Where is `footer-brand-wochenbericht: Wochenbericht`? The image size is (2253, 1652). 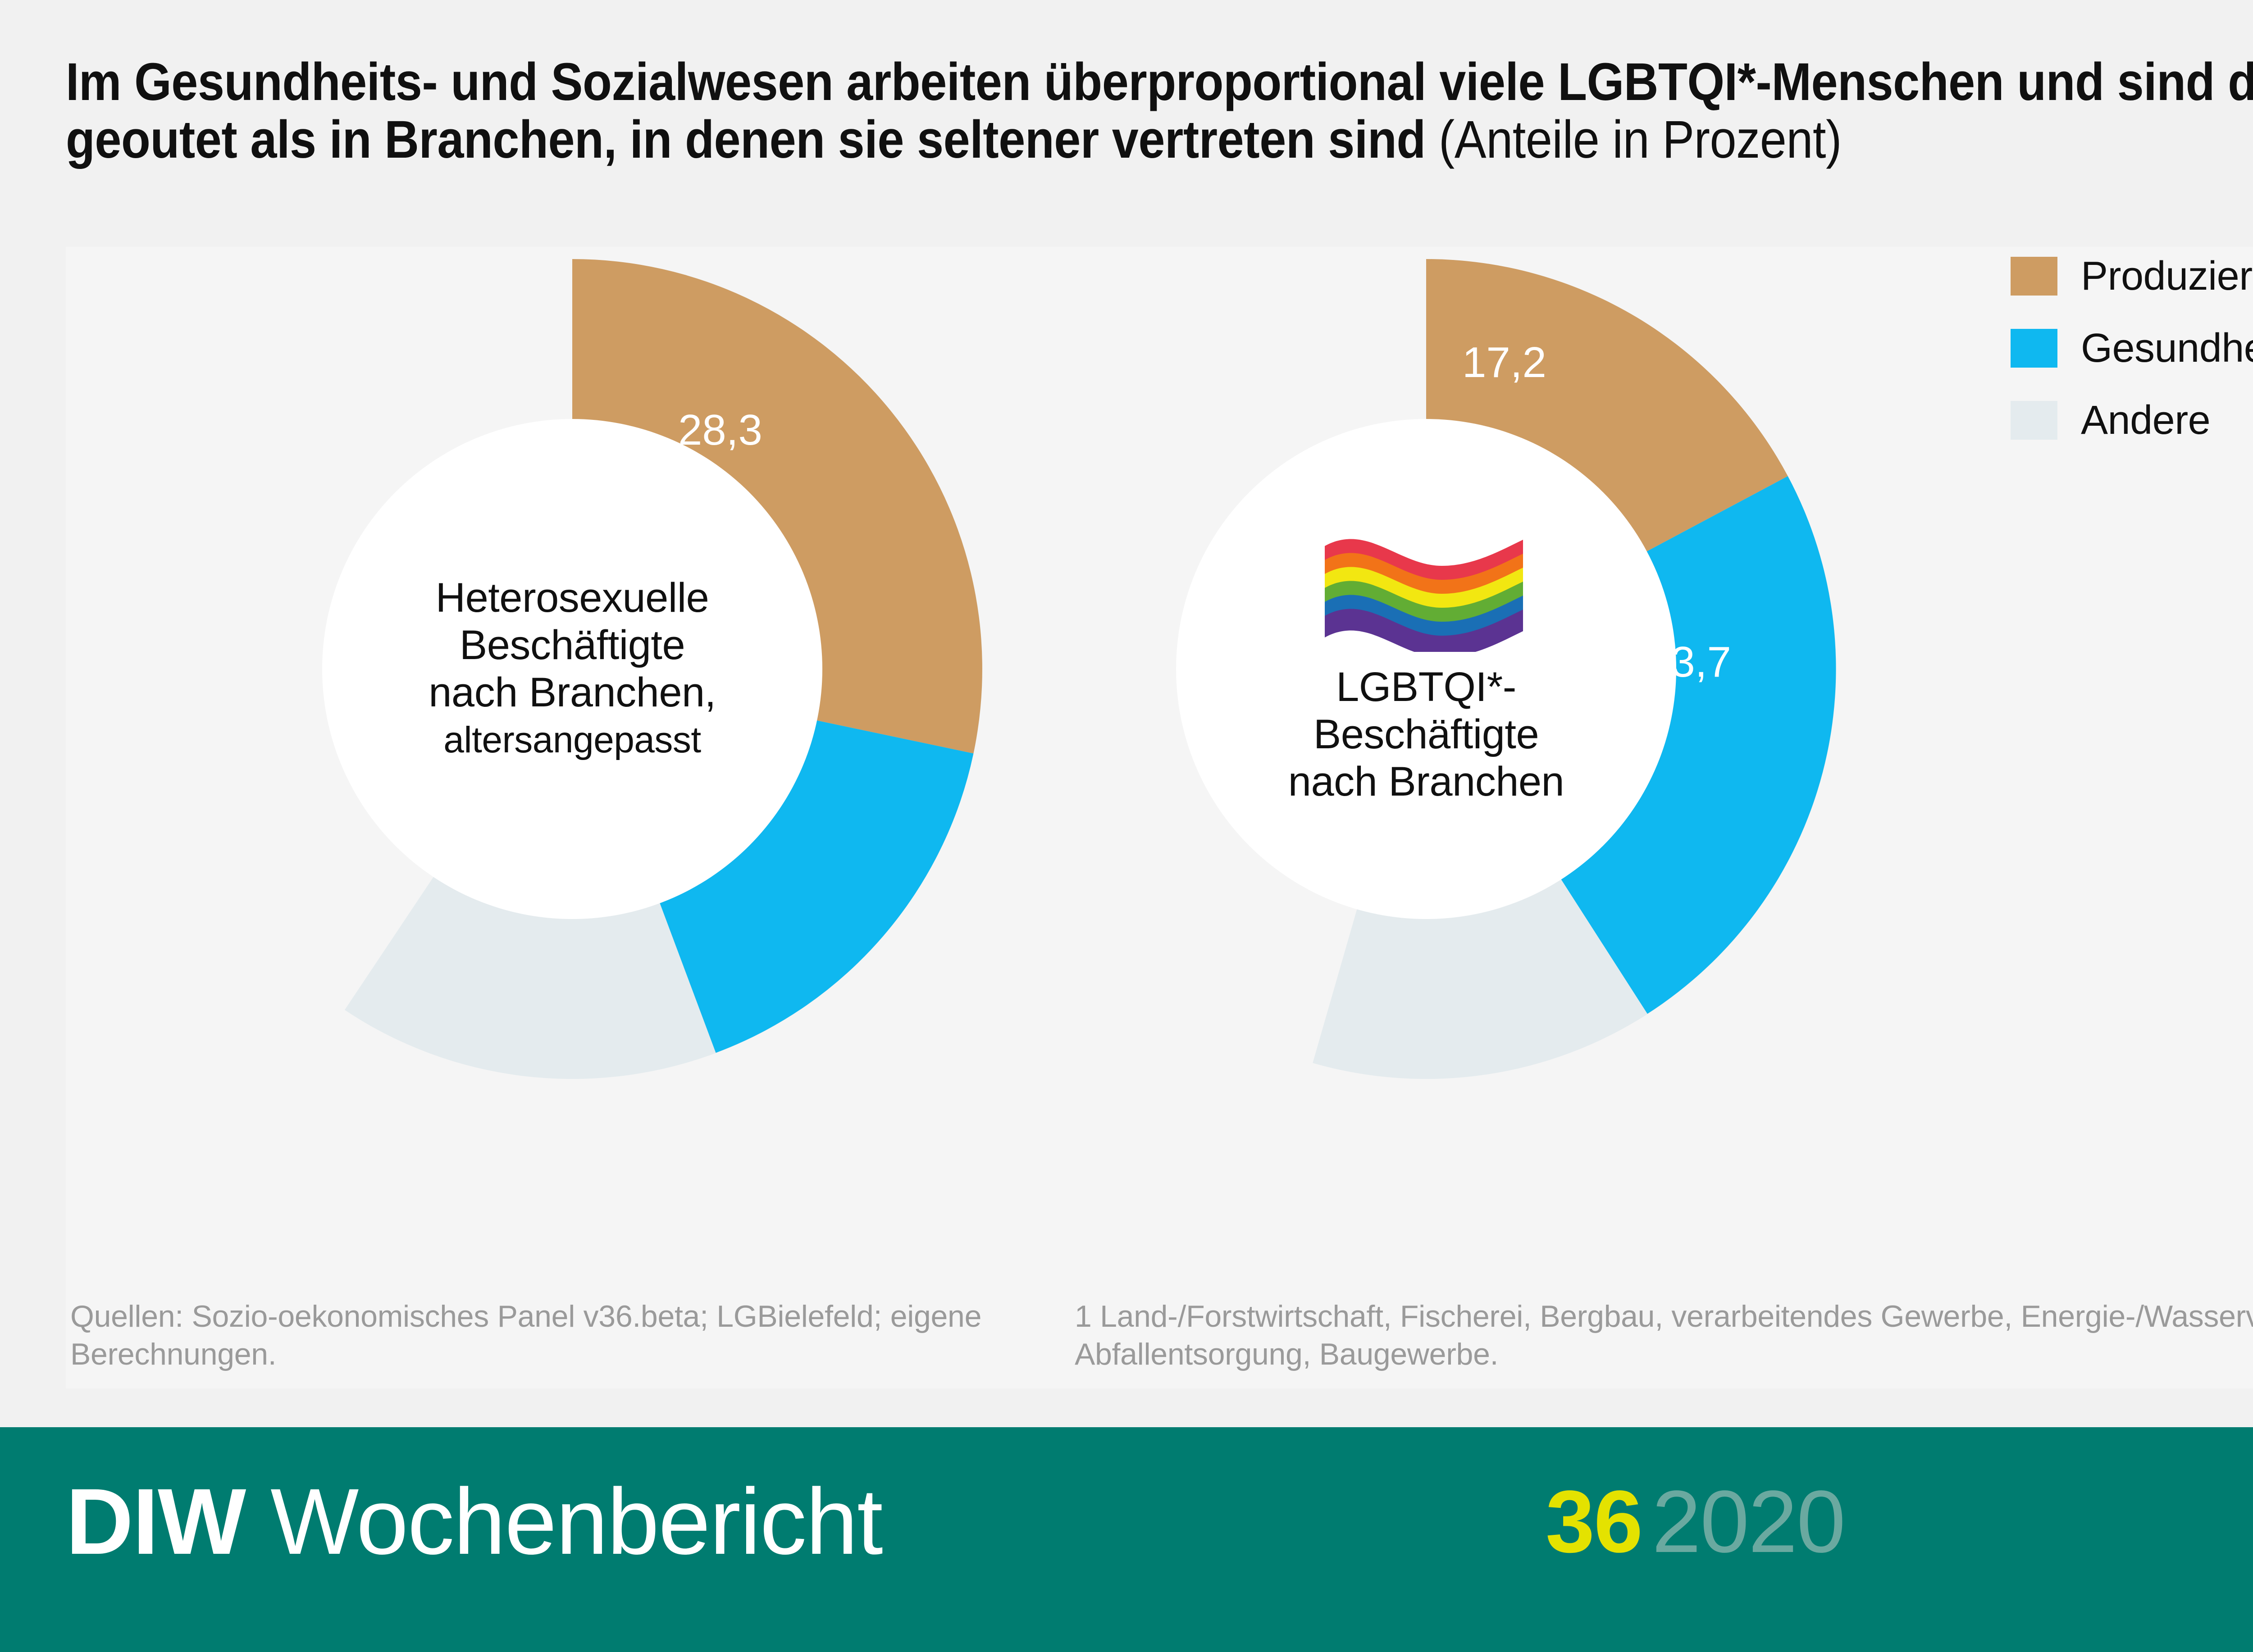 footer-brand-wochenbericht: Wochenbericht is located at coordinates (576, 1522).